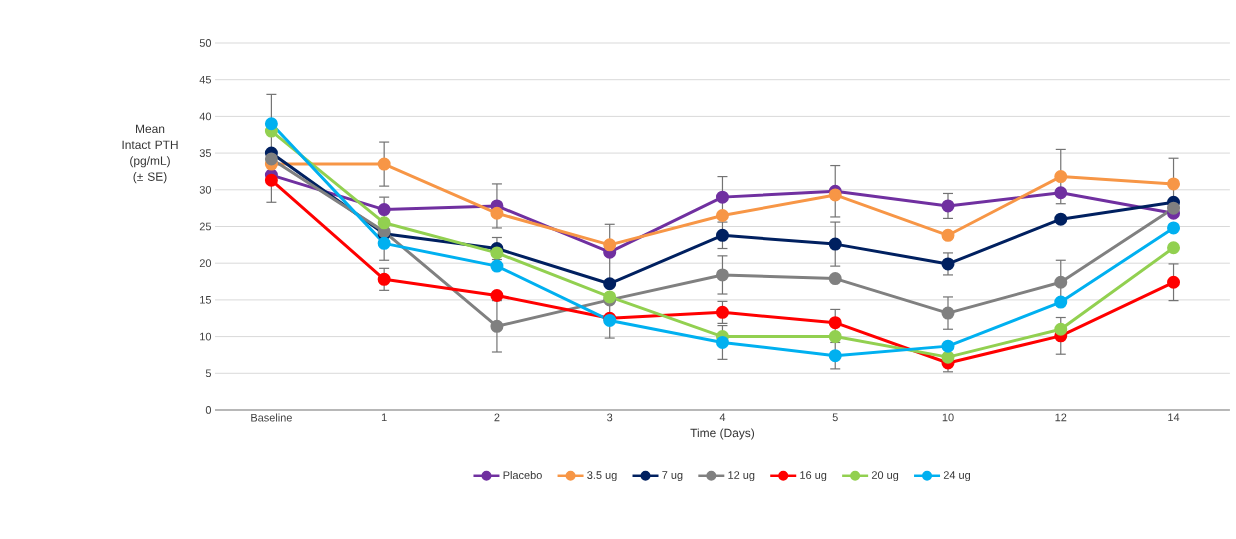  What do you see at coordinates (205, 116) in the screenshot?
I see `y-tick-label: 40` at bounding box center [205, 116].